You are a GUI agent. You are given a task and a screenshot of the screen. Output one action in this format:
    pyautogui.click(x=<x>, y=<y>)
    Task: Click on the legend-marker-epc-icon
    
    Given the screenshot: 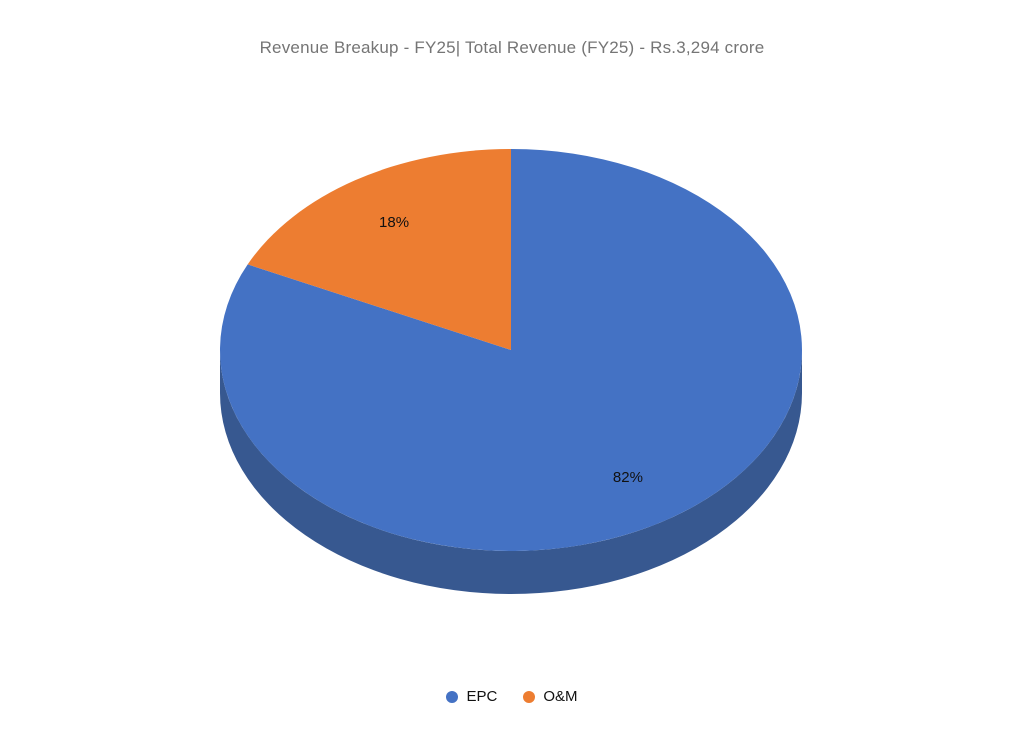 What is the action you would take?
    pyautogui.click(x=452, y=696)
    